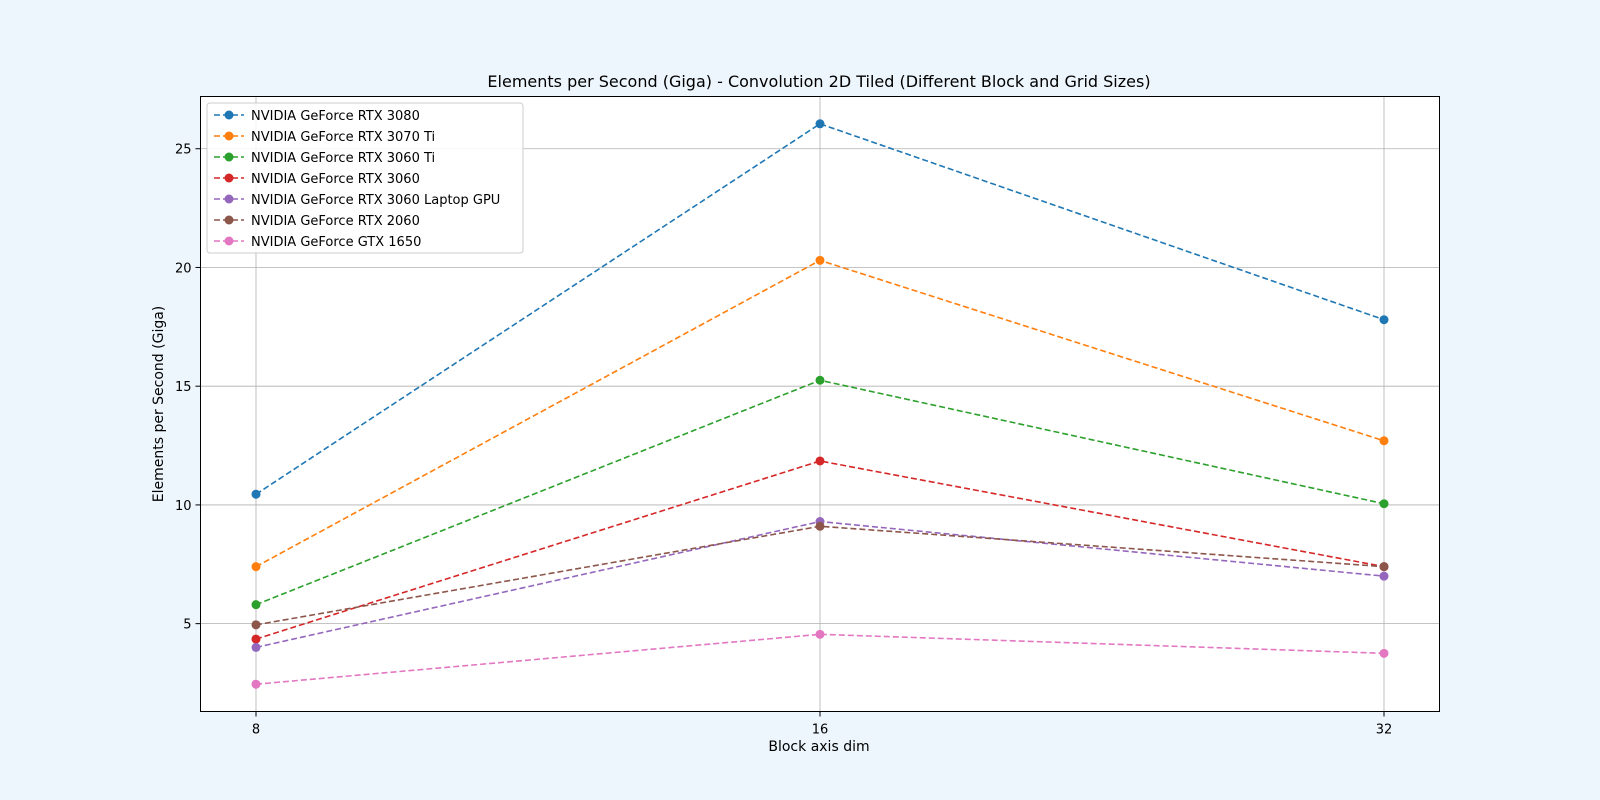  What do you see at coordinates (335, 221) in the screenshot?
I see `legend-label: NVIDIA GeForce RTX 2060` at bounding box center [335, 221].